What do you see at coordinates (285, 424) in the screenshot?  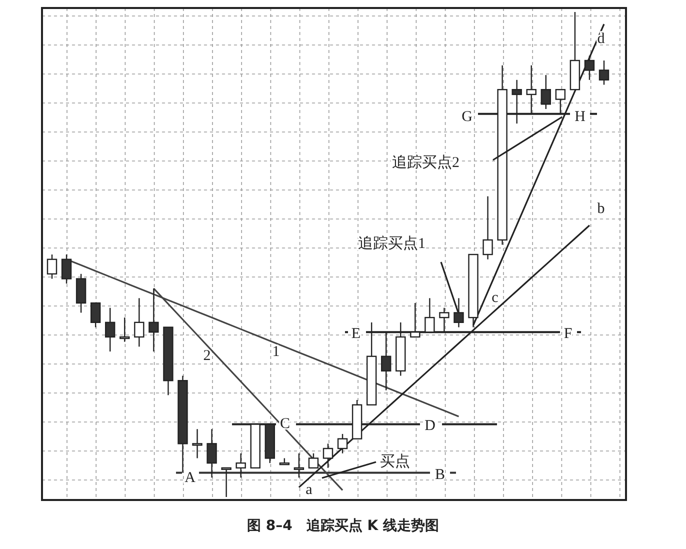 I see `annotation: C` at bounding box center [285, 424].